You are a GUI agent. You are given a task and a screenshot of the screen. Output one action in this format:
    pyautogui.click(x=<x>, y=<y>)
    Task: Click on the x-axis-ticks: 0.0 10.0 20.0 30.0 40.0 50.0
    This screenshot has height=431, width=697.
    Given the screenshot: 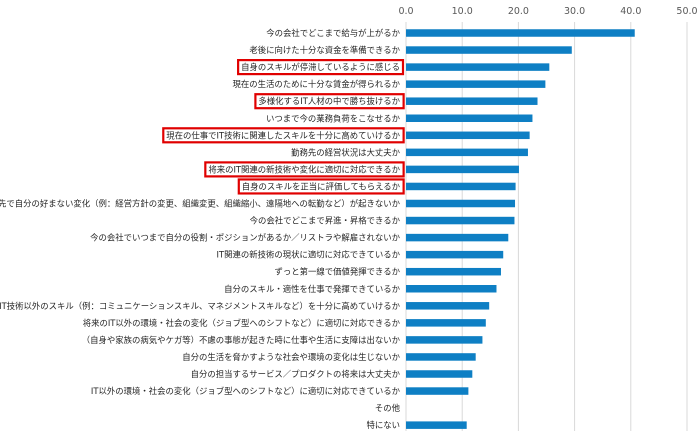 What is the action you would take?
    pyautogui.click(x=547, y=11)
    